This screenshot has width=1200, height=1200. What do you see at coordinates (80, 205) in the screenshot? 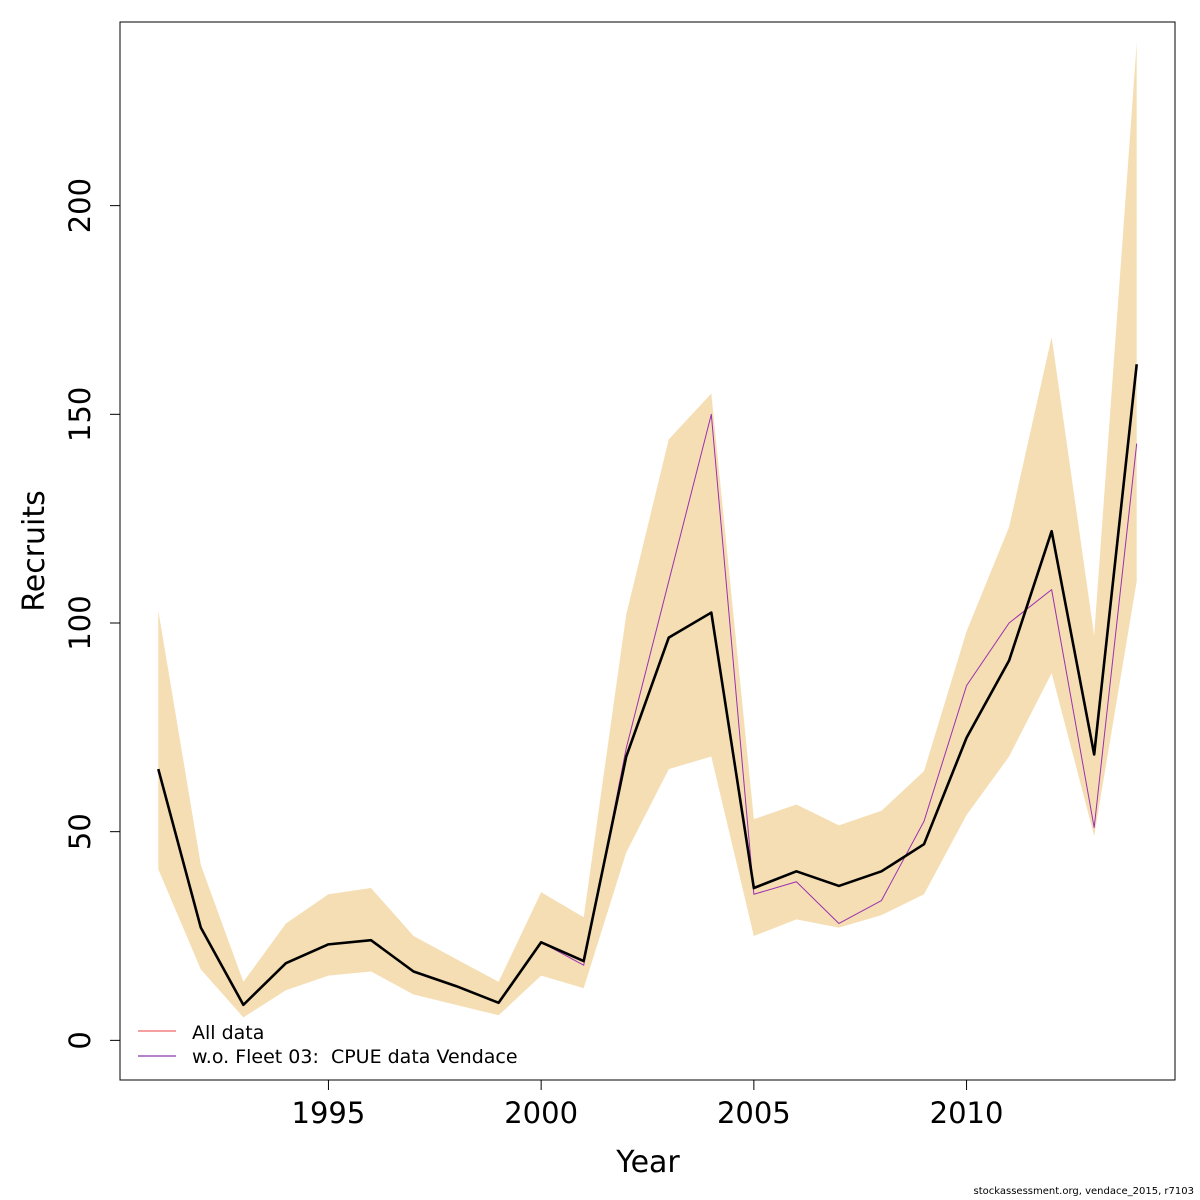
I see `y-tick-label-200: 200` at bounding box center [80, 205].